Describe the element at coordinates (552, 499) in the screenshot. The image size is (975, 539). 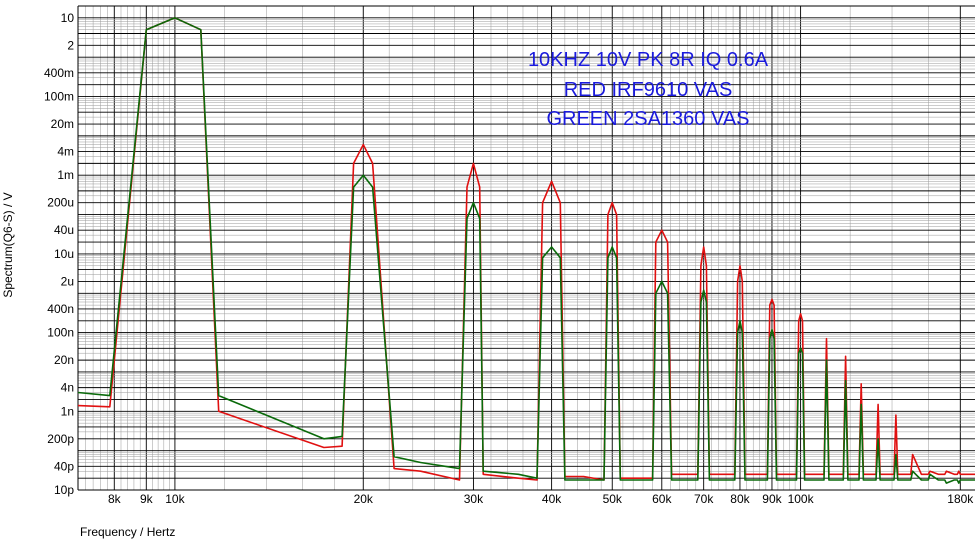
I see `x-tick-label: 40k` at that location.